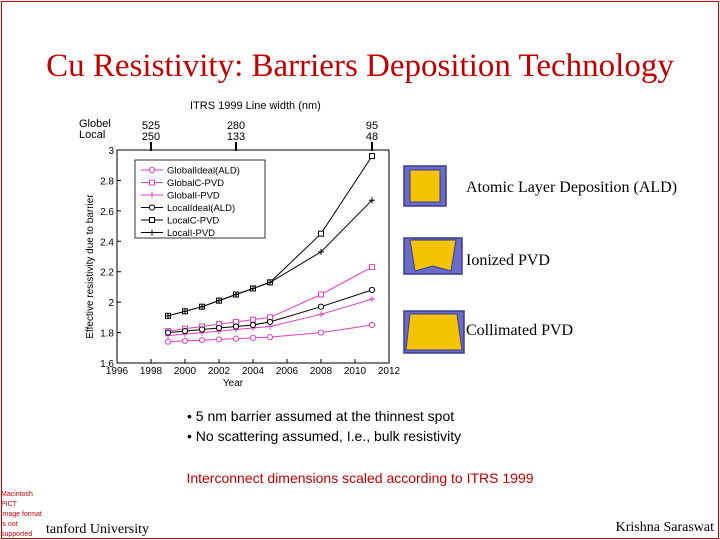 The image size is (720, 540). I want to click on ald-trench-icon, so click(425, 186).